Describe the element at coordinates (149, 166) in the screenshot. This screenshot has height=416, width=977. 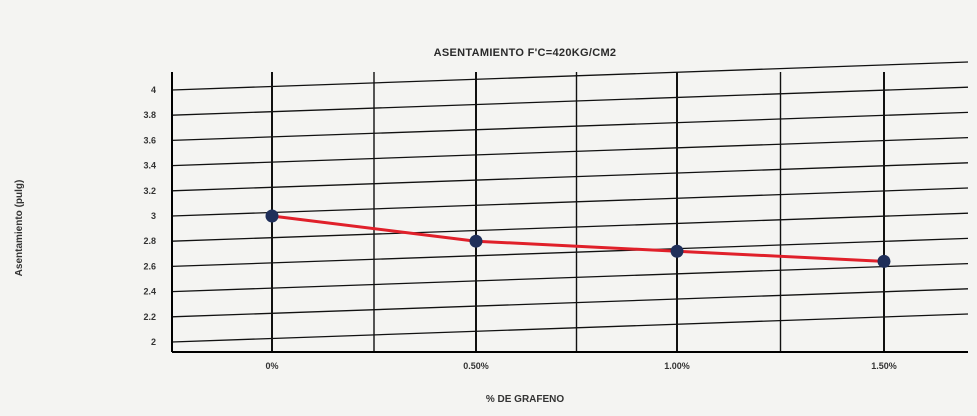
I see `y-tick-label: 3.4` at that location.